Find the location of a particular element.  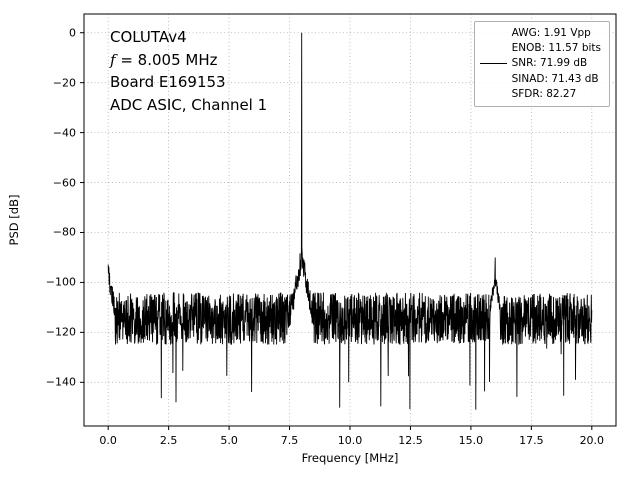

x-tick-label: 5.0 is located at coordinates (229, 440).